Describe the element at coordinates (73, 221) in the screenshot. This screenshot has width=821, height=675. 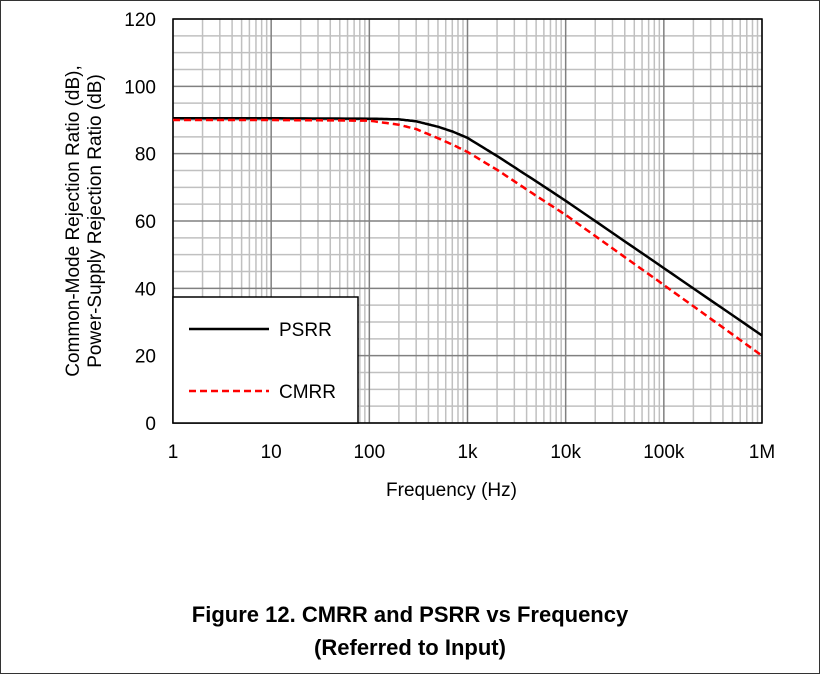
I see `y-axis-label-line: Common-Mode Rejection Ratio (dB),` at that location.